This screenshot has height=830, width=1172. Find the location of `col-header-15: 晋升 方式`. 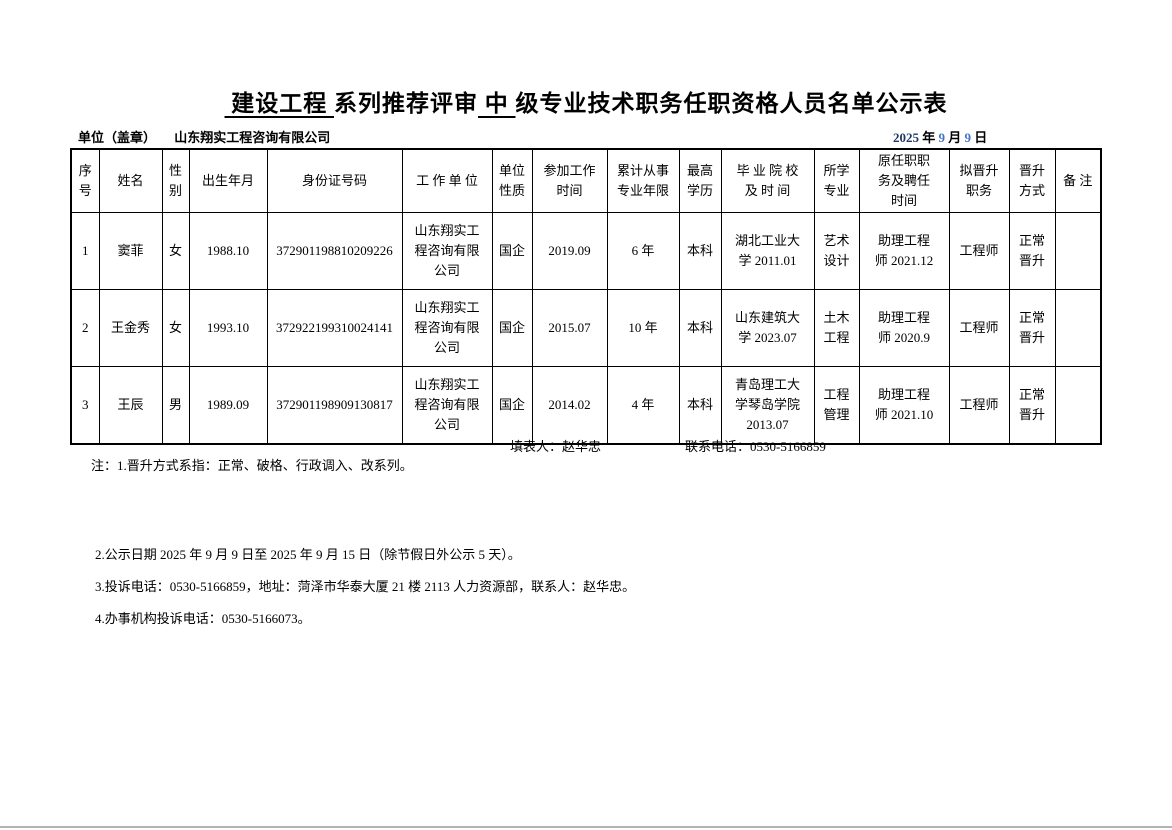

col-header-15: 晋升 方式 is located at coordinates (1032, 181).